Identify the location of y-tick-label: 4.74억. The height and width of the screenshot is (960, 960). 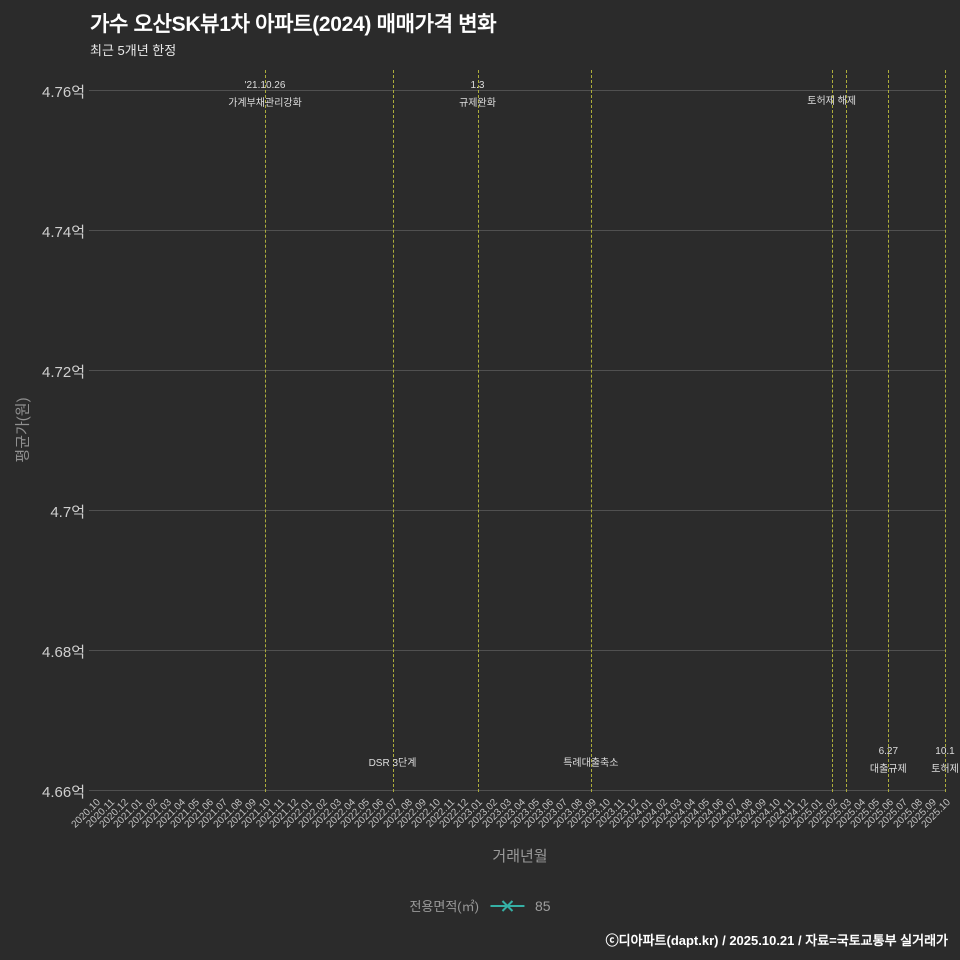
(63, 232).